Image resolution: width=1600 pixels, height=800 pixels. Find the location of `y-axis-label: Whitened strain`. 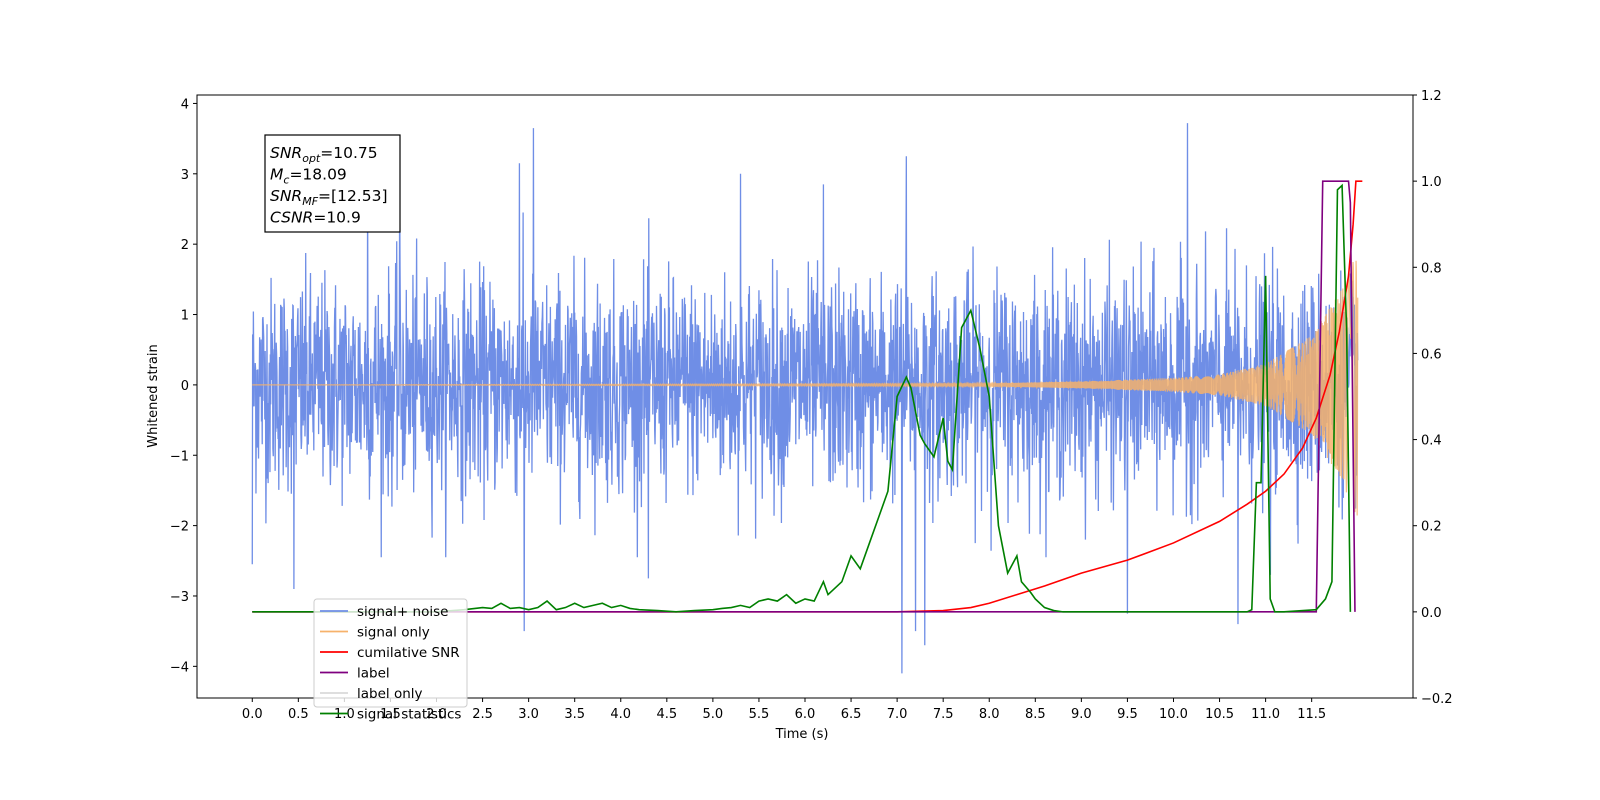

y-axis-label: Whitened strain is located at coordinates (153, 395).